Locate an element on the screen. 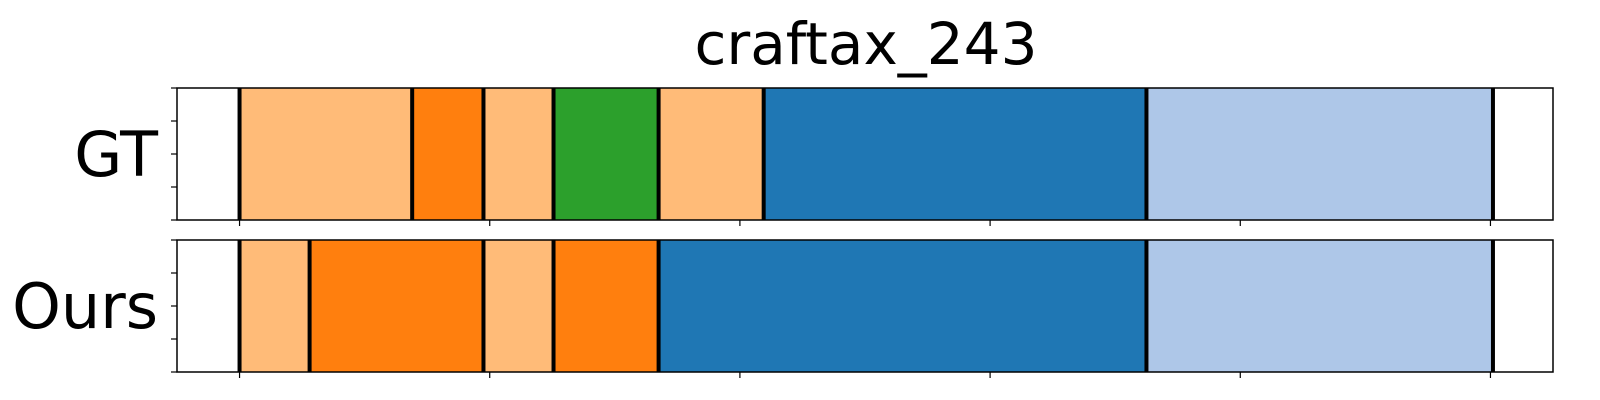  row-label-gt: GT is located at coordinates (116, 154).